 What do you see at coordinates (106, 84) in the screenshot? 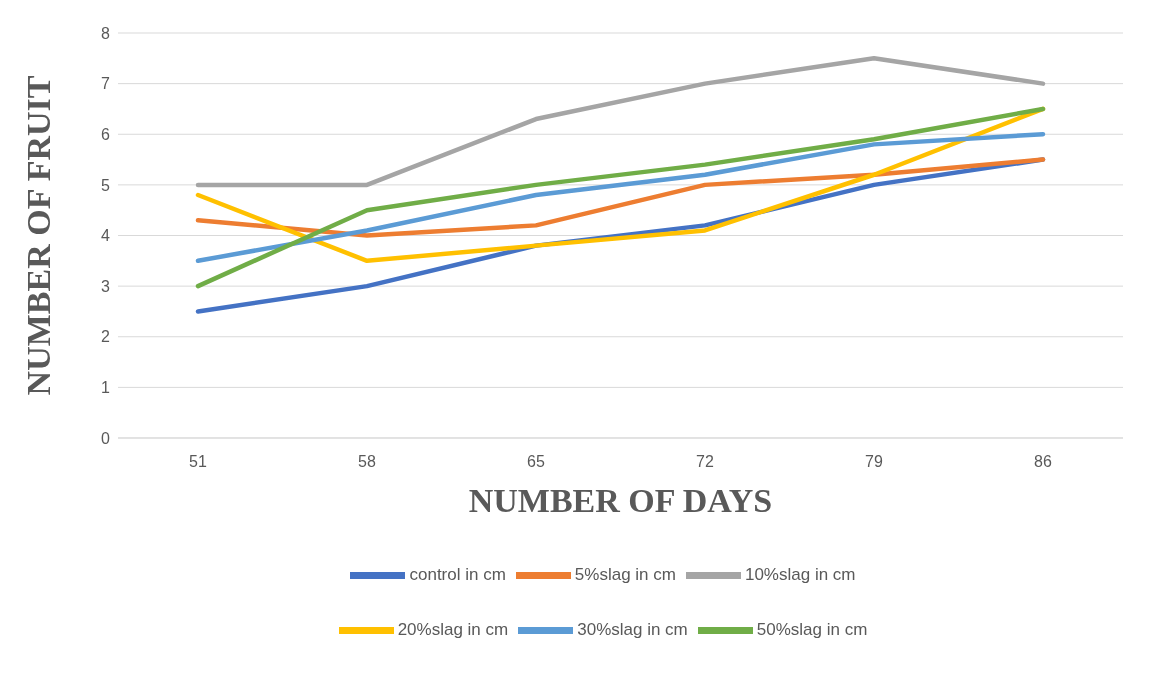
I see `y-tick-label: 7` at bounding box center [106, 84].